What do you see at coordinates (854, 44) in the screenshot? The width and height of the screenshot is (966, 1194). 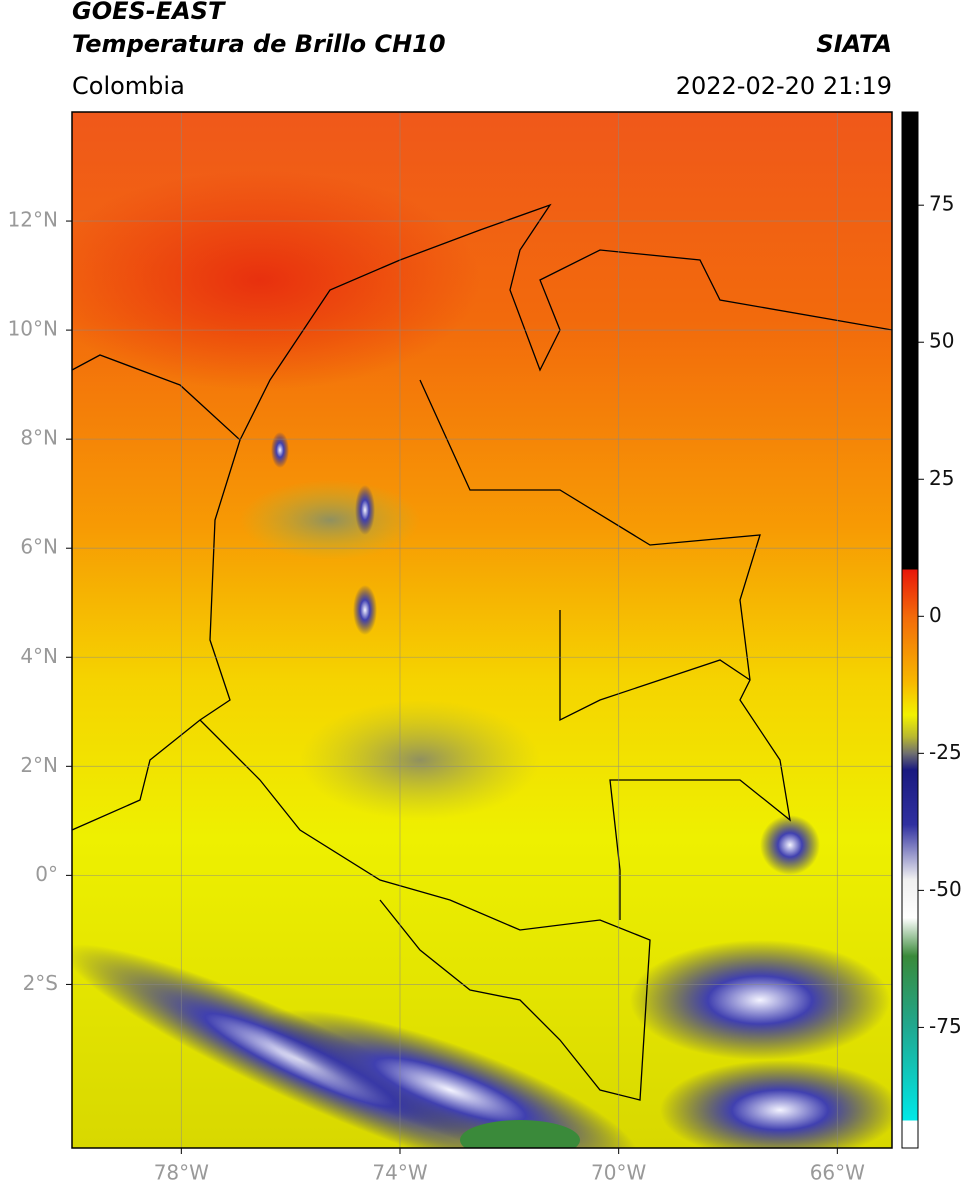 I see `source: SIATA` at bounding box center [854, 44].